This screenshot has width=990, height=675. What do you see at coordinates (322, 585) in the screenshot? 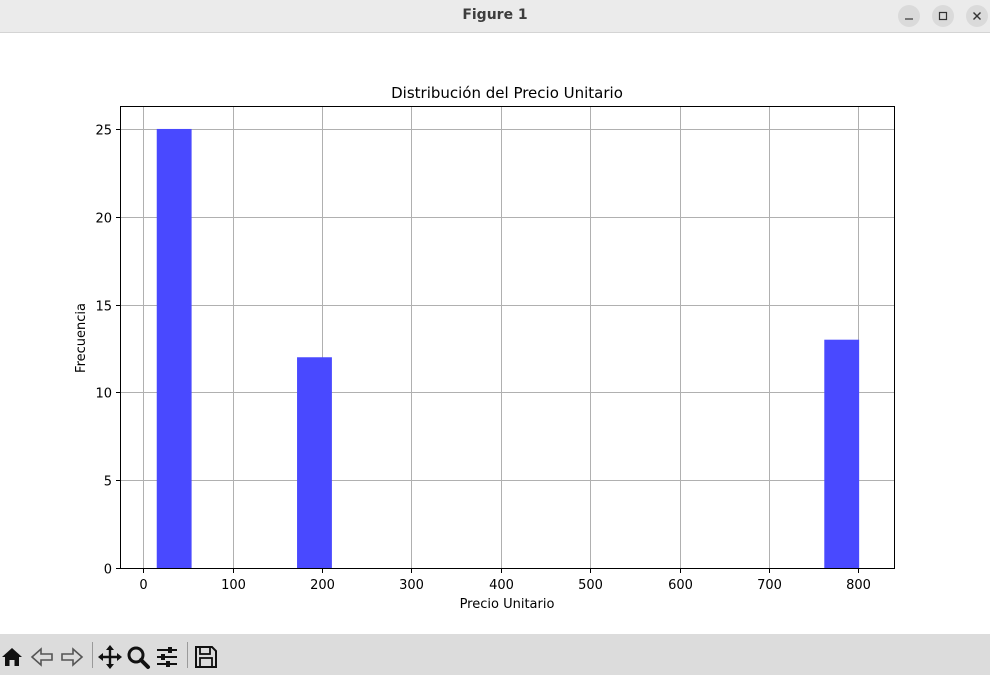
I see `x-tick-label: 200` at bounding box center [322, 585].